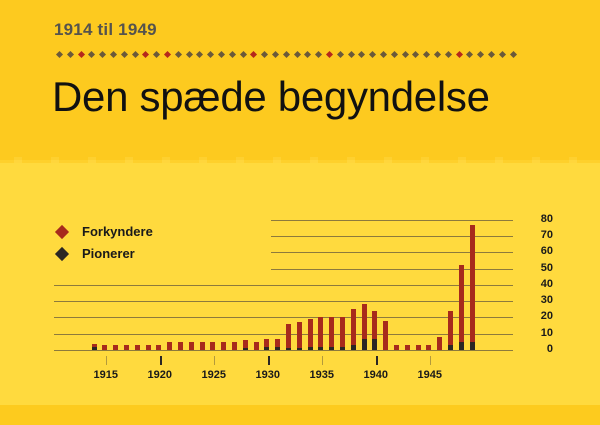  What do you see at coordinates (108, 253) in the screenshot?
I see `legend-label: Pionerer` at bounding box center [108, 253].